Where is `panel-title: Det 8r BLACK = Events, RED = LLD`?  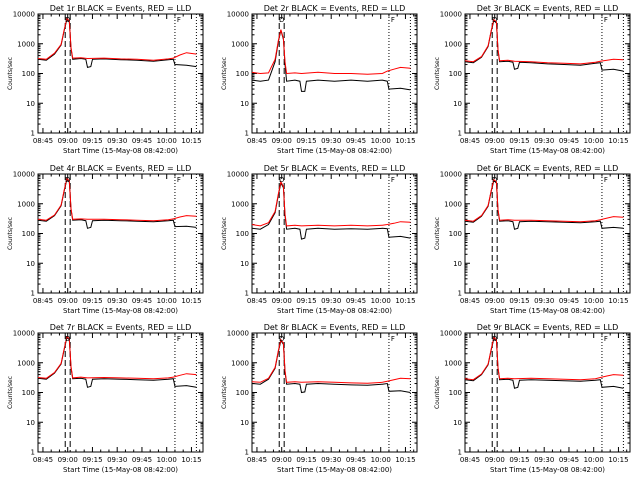
panel-title: Det 8r BLACK = Events, RED = LLD is located at coordinates (335, 327).